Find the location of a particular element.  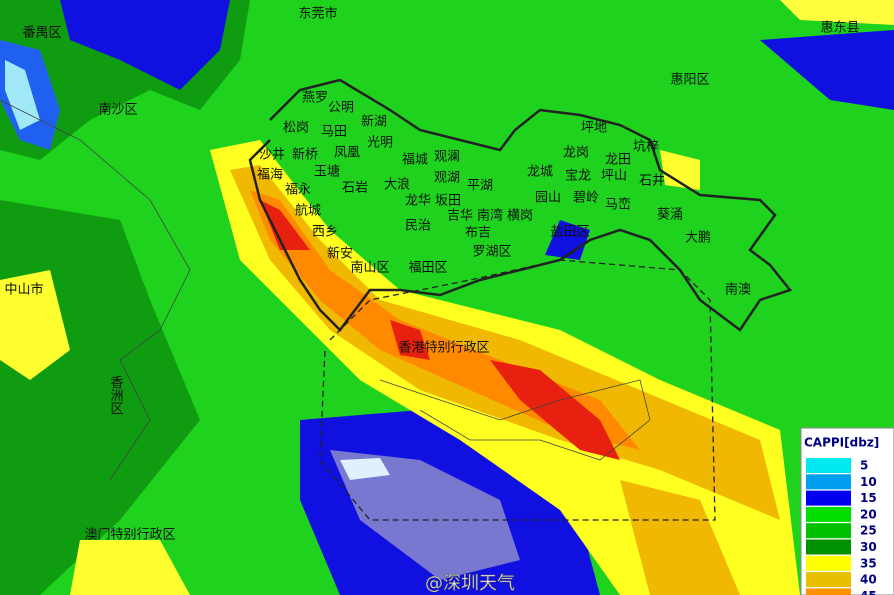

watermark: @深圳天气 is located at coordinates (470, 583).